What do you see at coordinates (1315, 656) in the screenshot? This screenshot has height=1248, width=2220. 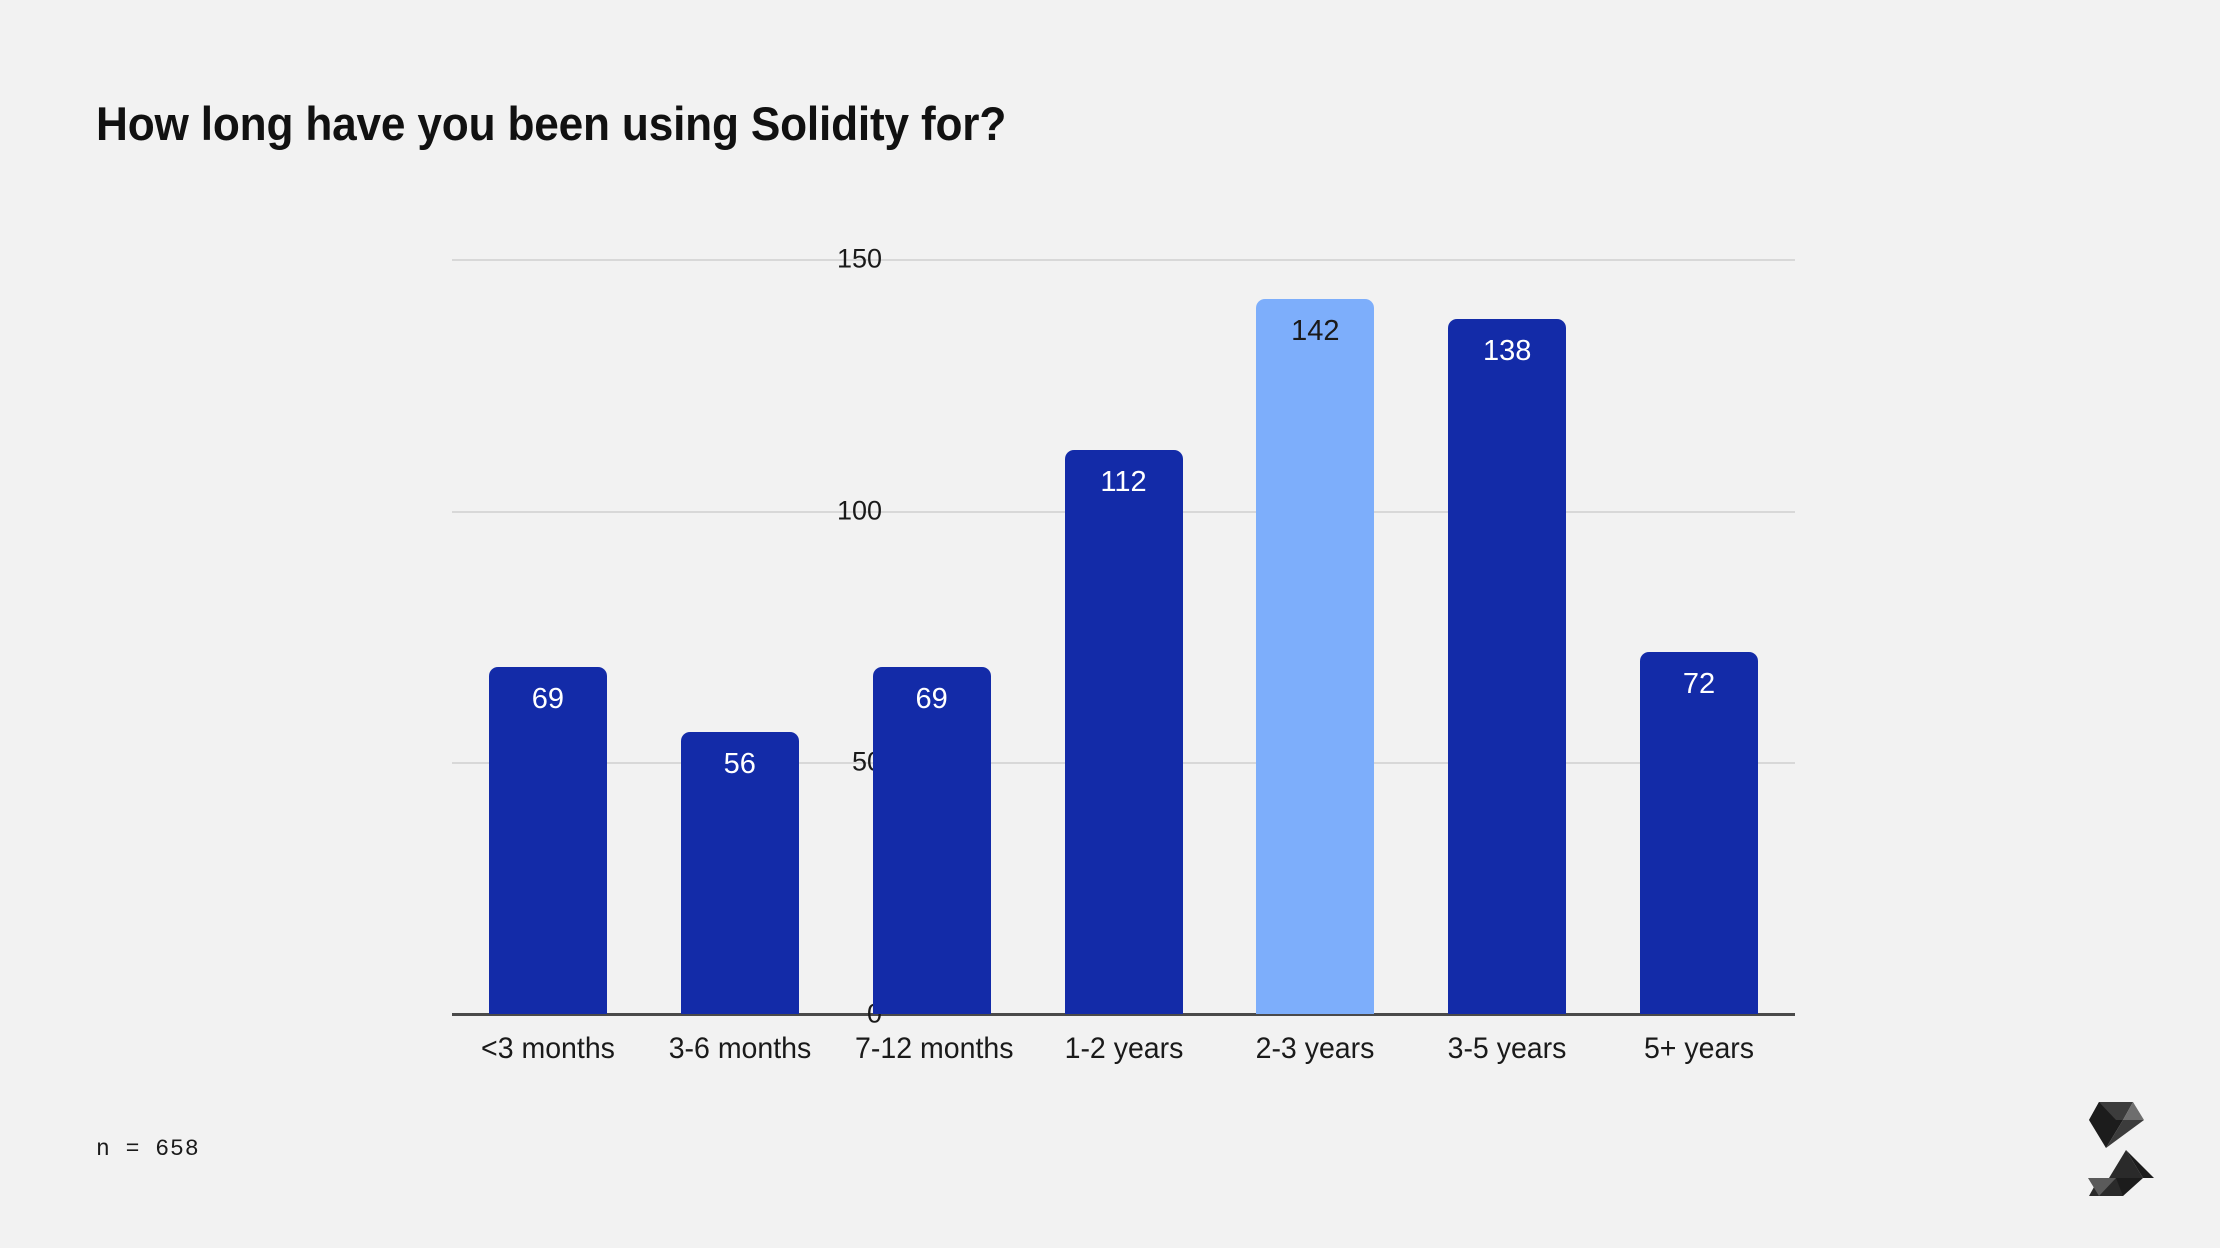 I see `bar-2-3-years: 142` at bounding box center [1315, 656].